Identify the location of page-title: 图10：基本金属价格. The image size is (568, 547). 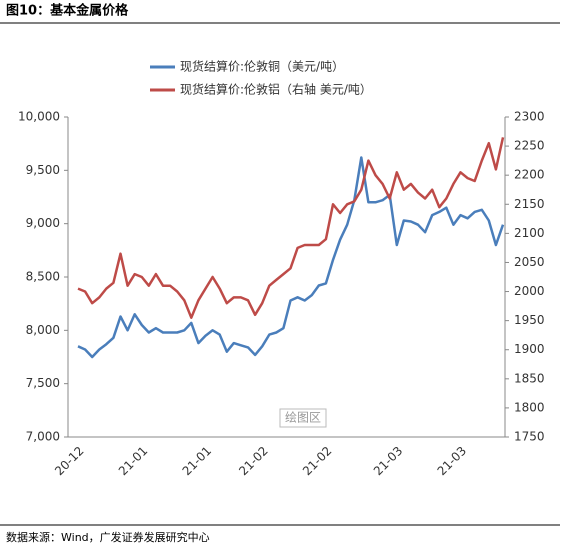
(67, 11).